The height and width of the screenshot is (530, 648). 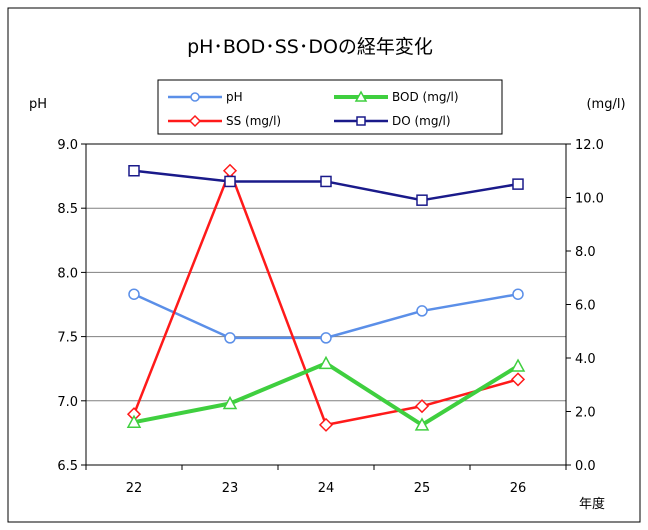 I want to click on x-tick-label: 22, so click(x=134, y=488).